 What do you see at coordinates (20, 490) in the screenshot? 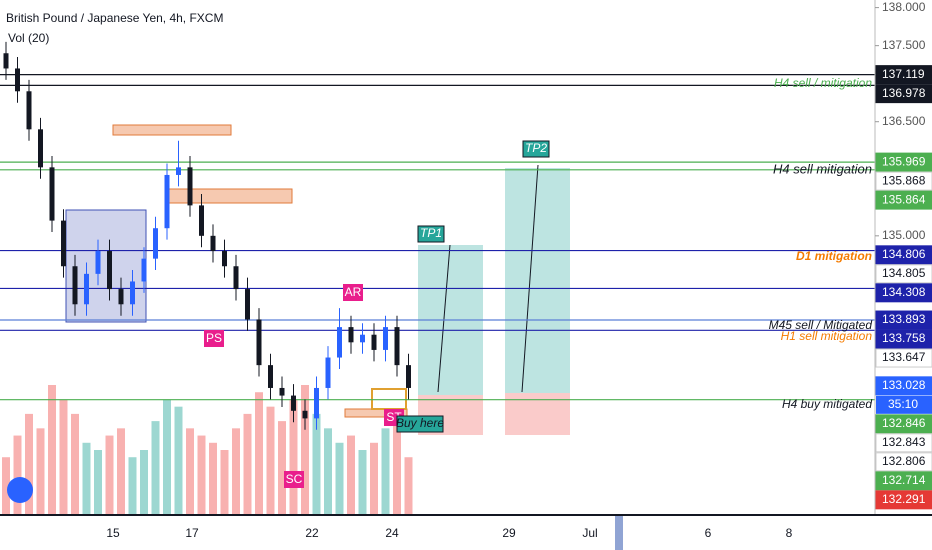
I see `logo` at bounding box center [20, 490].